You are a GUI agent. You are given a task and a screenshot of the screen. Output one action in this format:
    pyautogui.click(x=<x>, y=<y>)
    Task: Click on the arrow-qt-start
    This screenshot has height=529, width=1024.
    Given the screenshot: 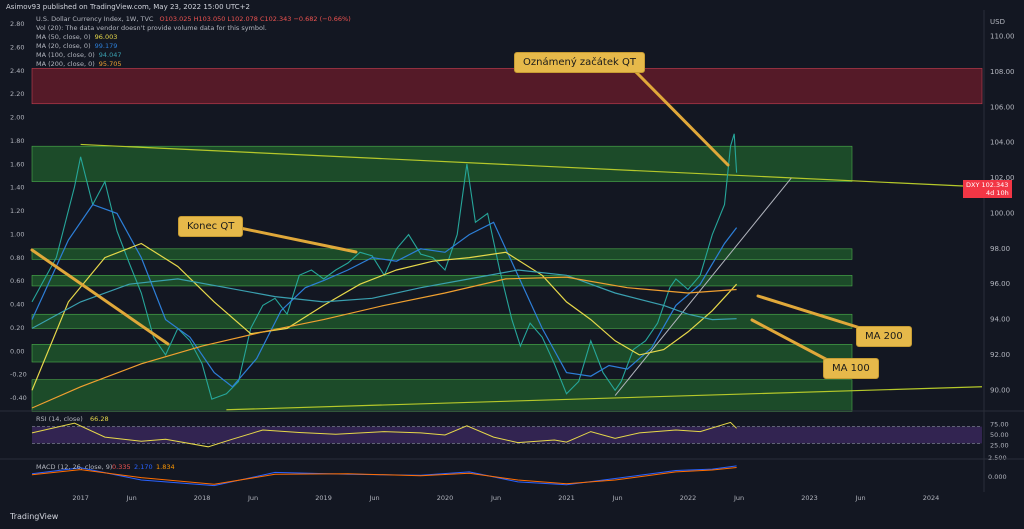 What is the action you would take?
    pyautogui.click(x=679, y=115)
    